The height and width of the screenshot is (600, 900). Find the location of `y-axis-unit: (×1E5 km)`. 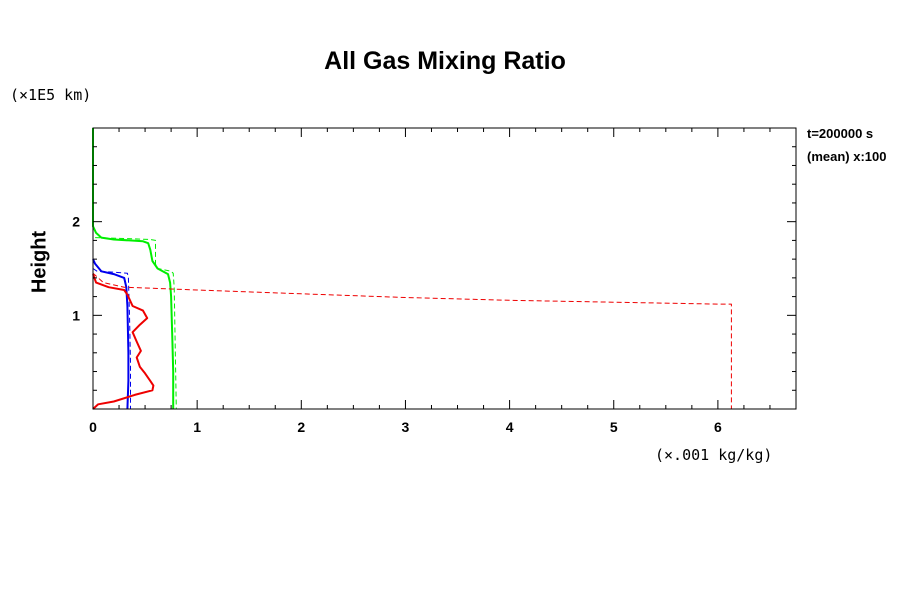

y-axis-unit: (×1E5 km) is located at coordinates (51, 95).